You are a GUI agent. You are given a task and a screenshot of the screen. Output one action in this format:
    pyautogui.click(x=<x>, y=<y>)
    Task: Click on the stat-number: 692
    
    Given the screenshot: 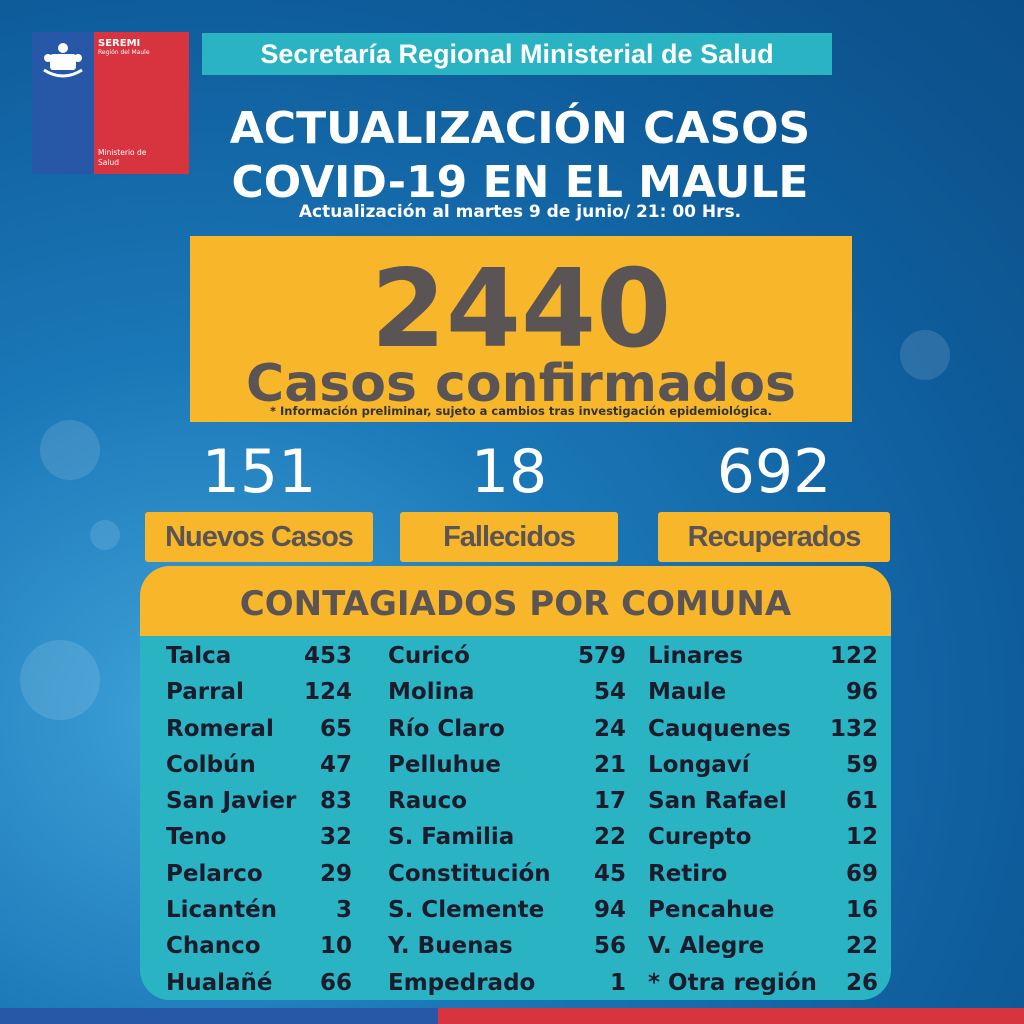 What is the action you would take?
    pyautogui.click(x=774, y=472)
    